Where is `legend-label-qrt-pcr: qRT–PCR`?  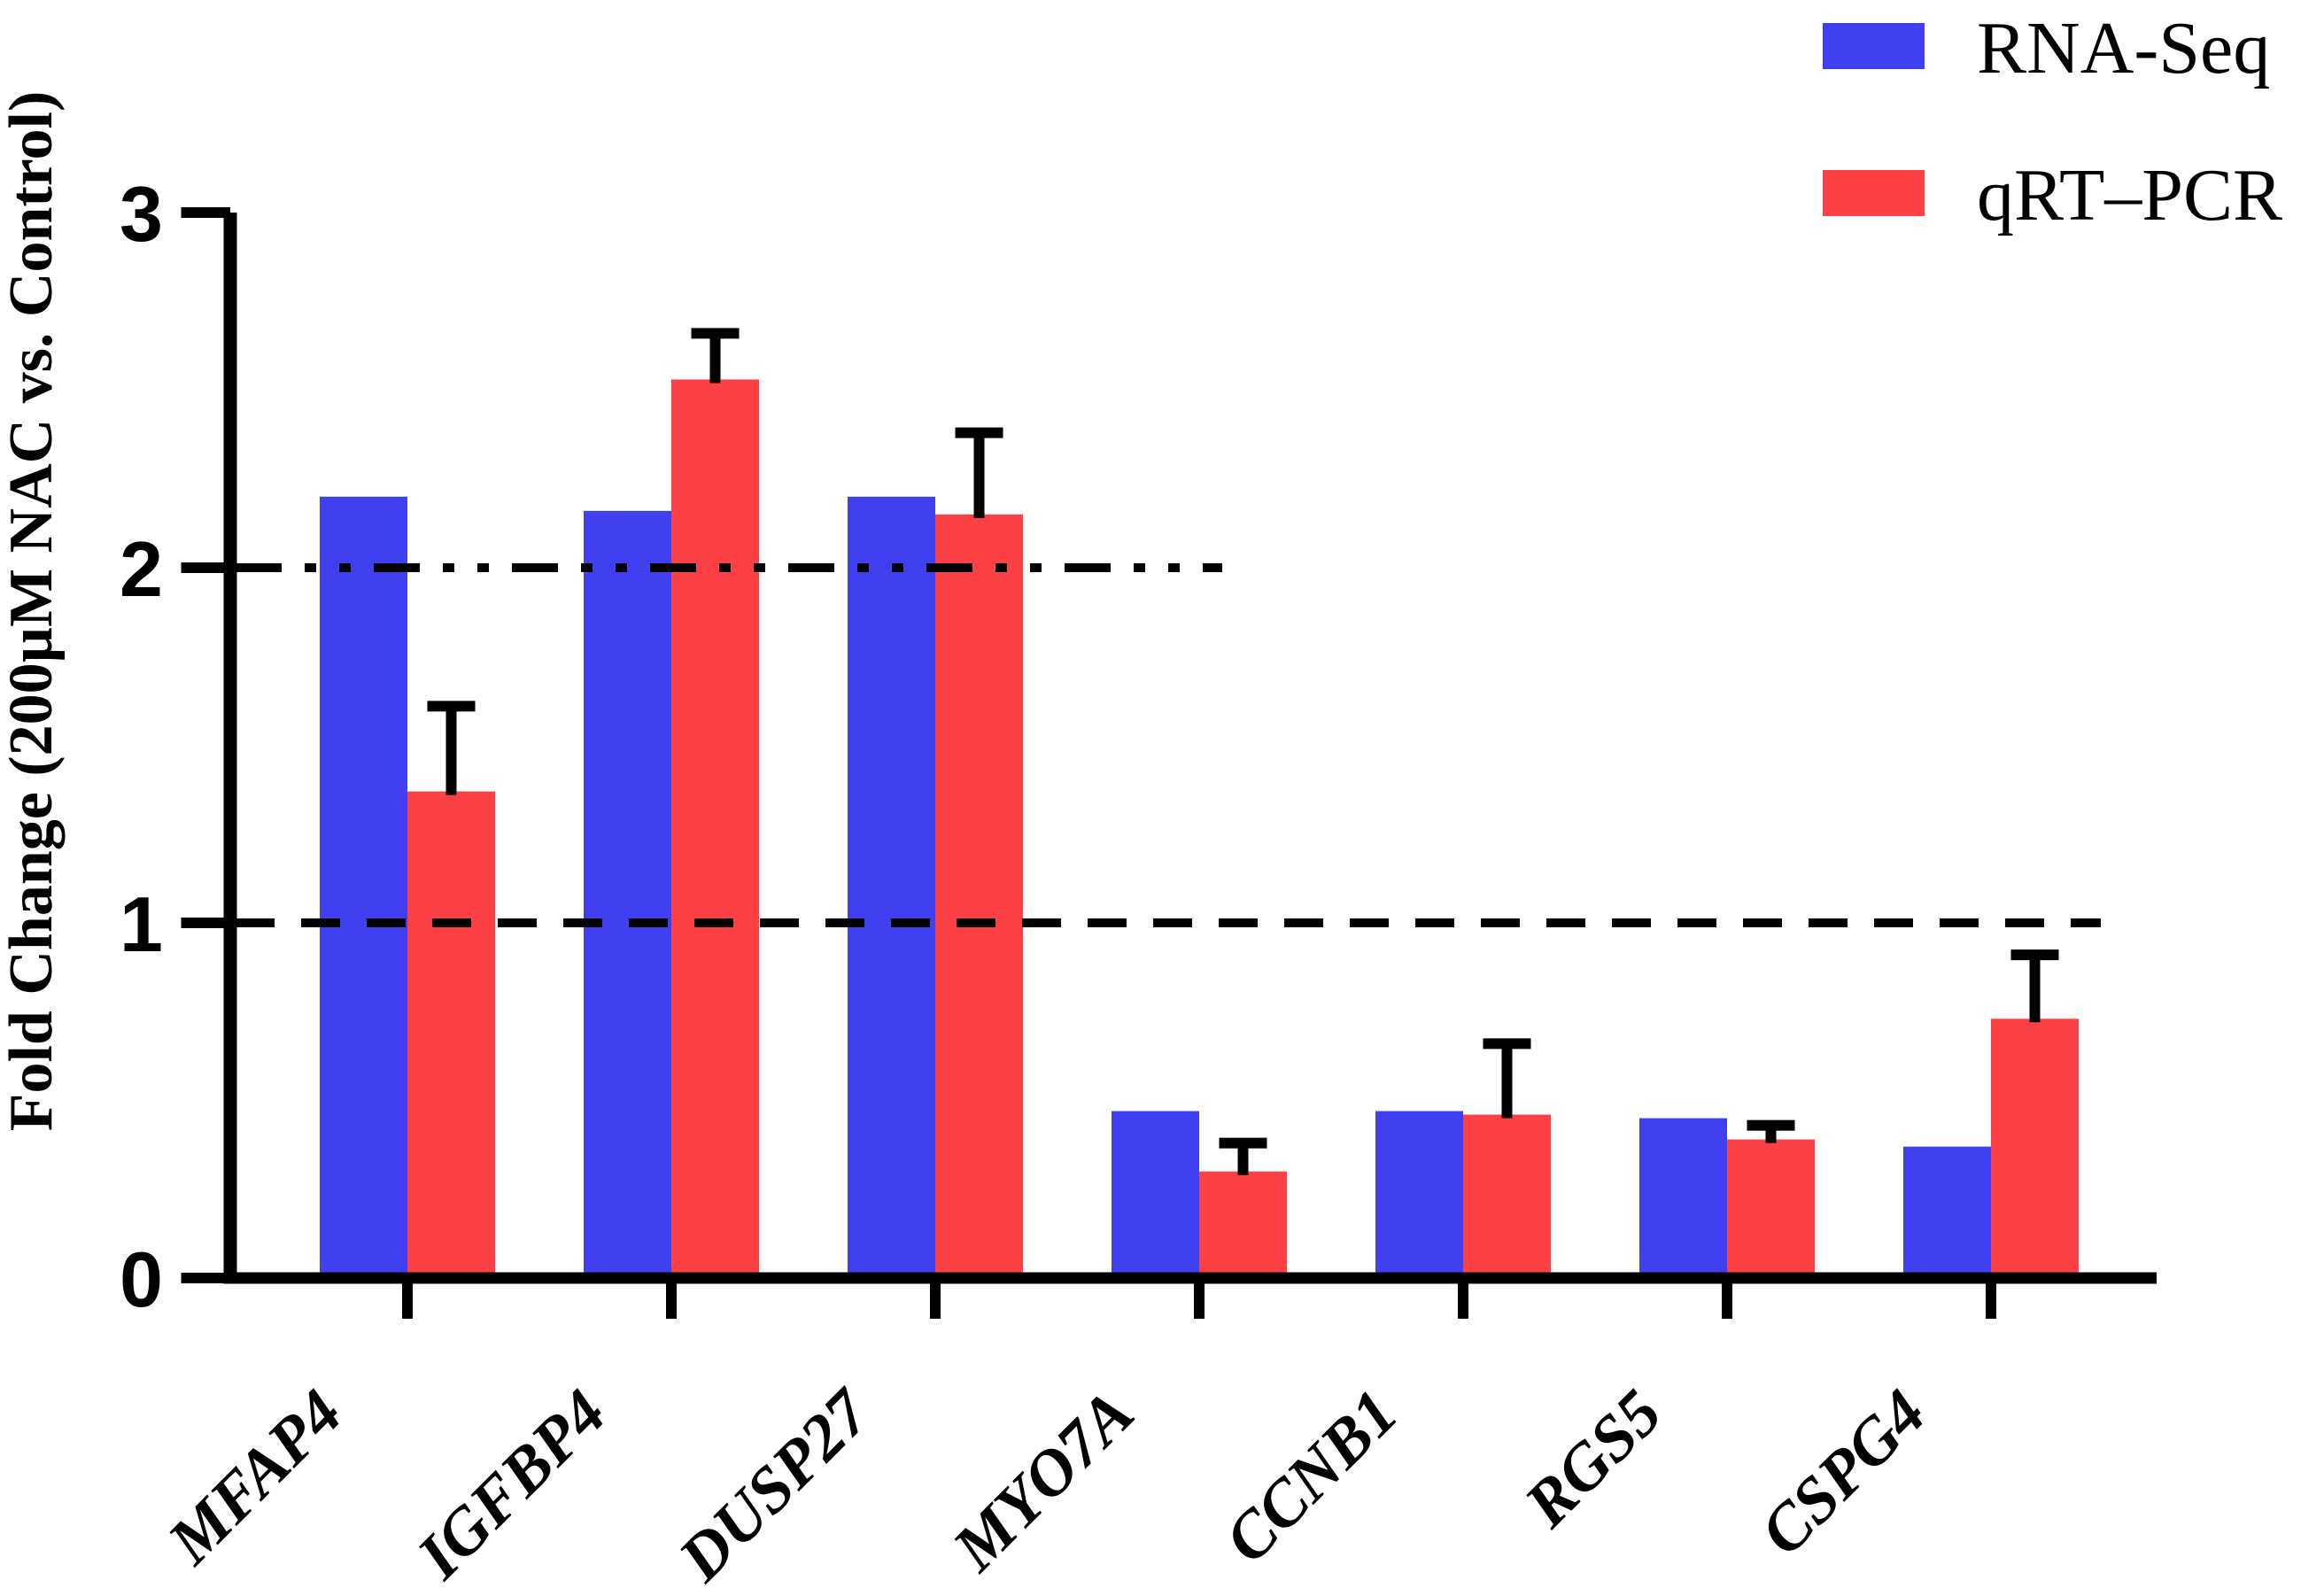
legend-label-qrt-pcr: qRT–PCR is located at coordinates (2129, 195).